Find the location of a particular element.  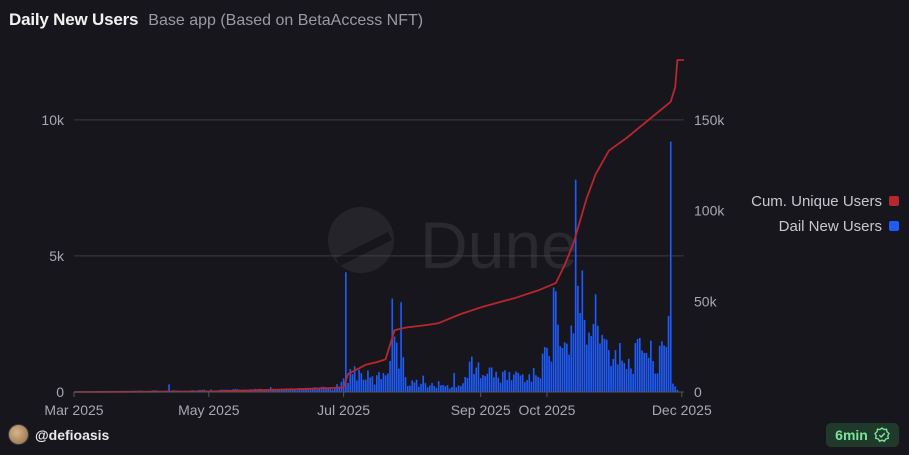

dune-watermark-text: Dune is located at coordinates (499, 245).